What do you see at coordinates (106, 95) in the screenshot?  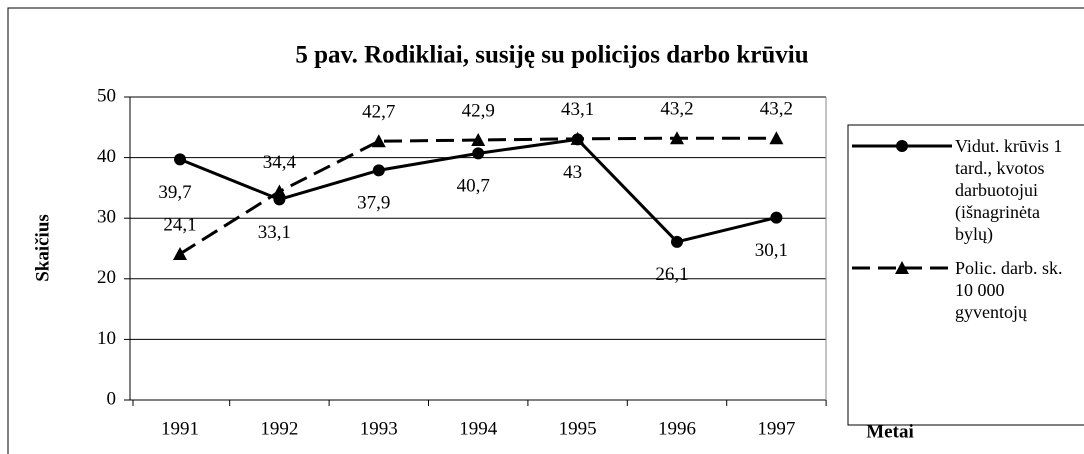 I see `y-tick-label: 50` at bounding box center [106, 95].